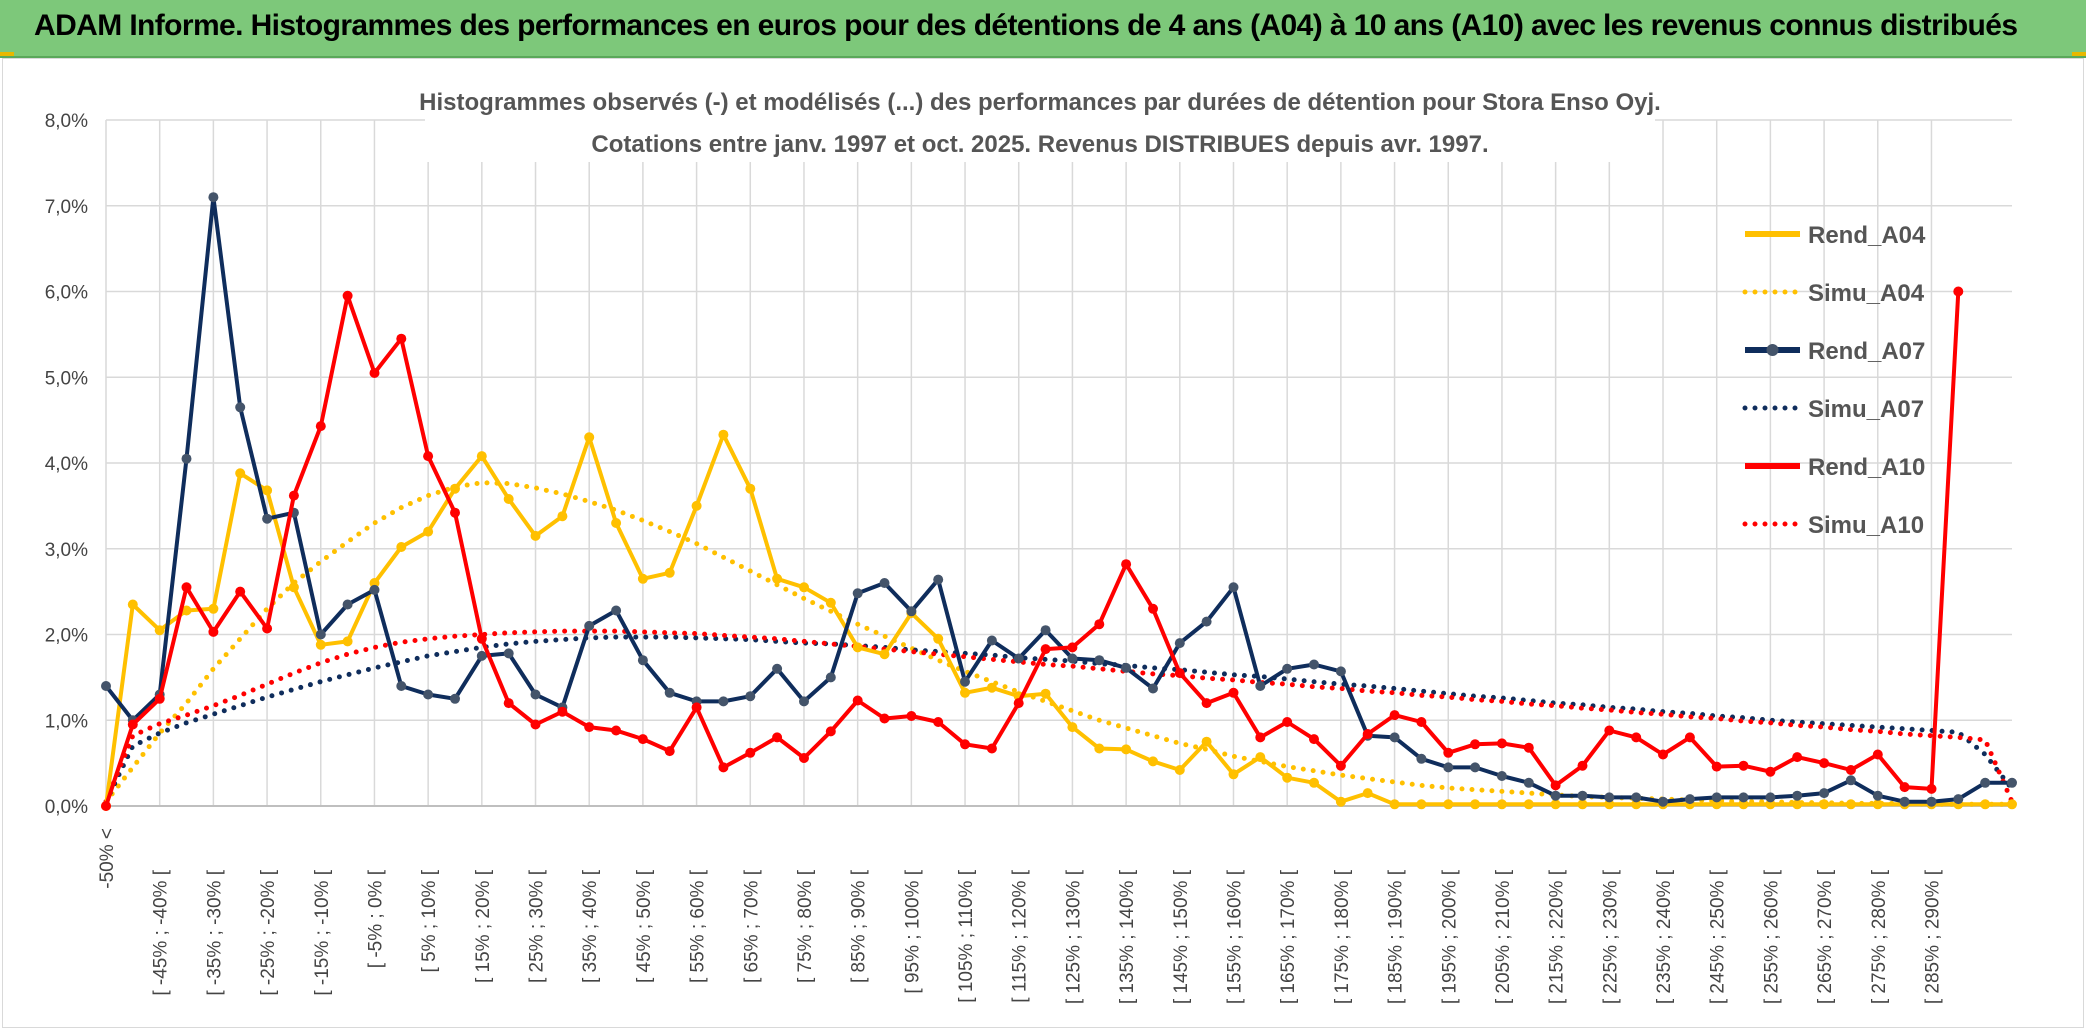 The width and height of the screenshot is (2086, 1033). I want to click on x-tick-label: [ 95% ; 100% [, so click(912, 931).